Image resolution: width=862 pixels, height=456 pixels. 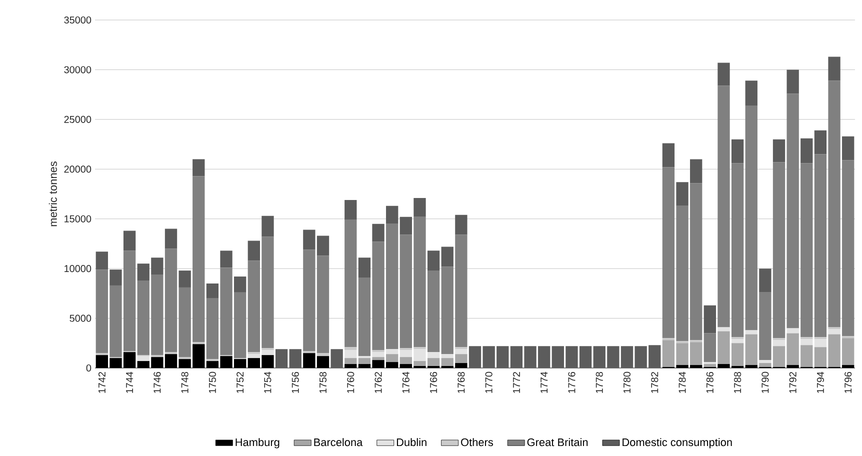 I want to click on y-tick-label: 0, so click(x=89, y=368).